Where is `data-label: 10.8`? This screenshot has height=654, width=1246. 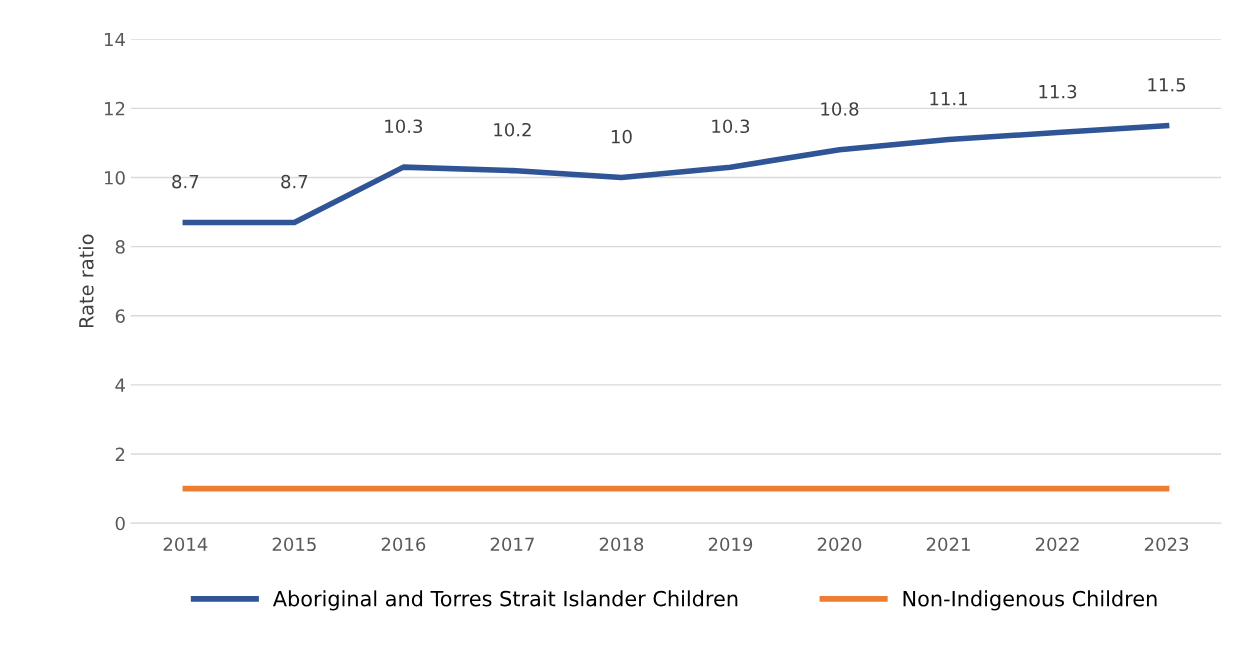 data-label: 10.8 is located at coordinates (840, 109).